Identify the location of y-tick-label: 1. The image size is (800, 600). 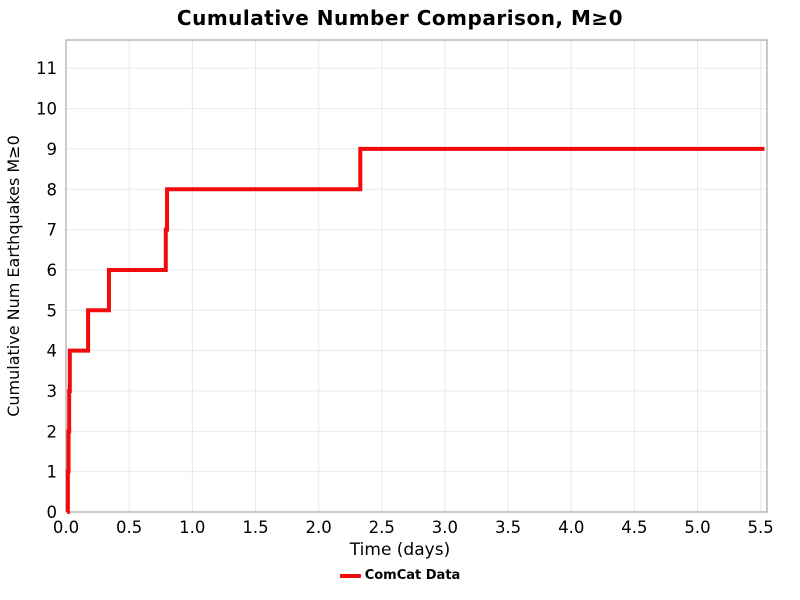
(52, 472).